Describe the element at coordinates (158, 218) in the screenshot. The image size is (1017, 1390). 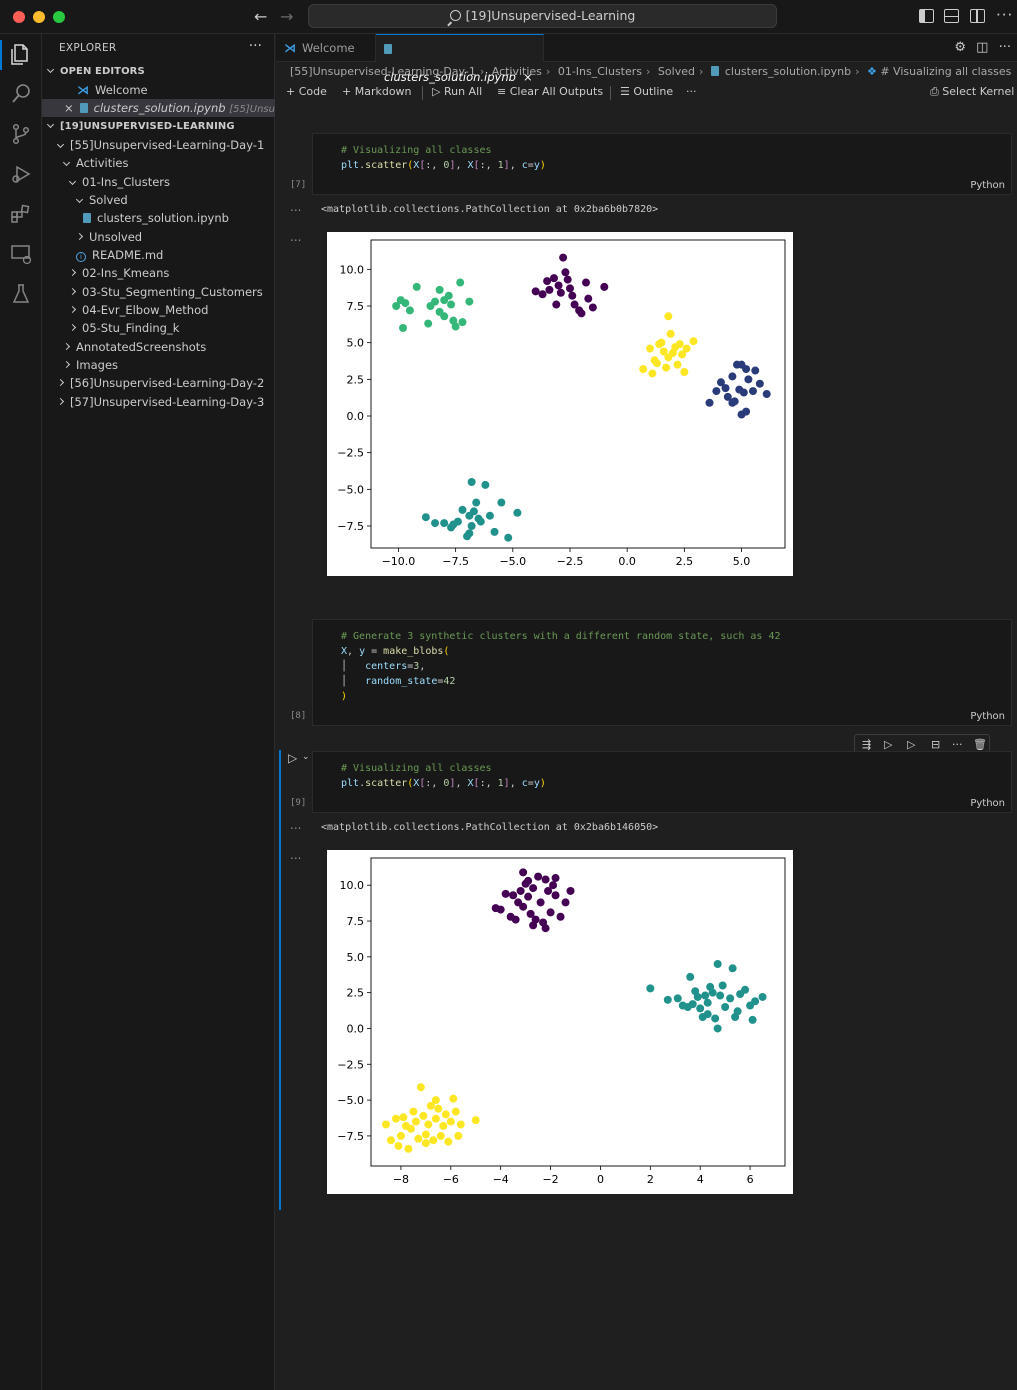
I see `tree-item: clusters_solution.ipynb` at that location.